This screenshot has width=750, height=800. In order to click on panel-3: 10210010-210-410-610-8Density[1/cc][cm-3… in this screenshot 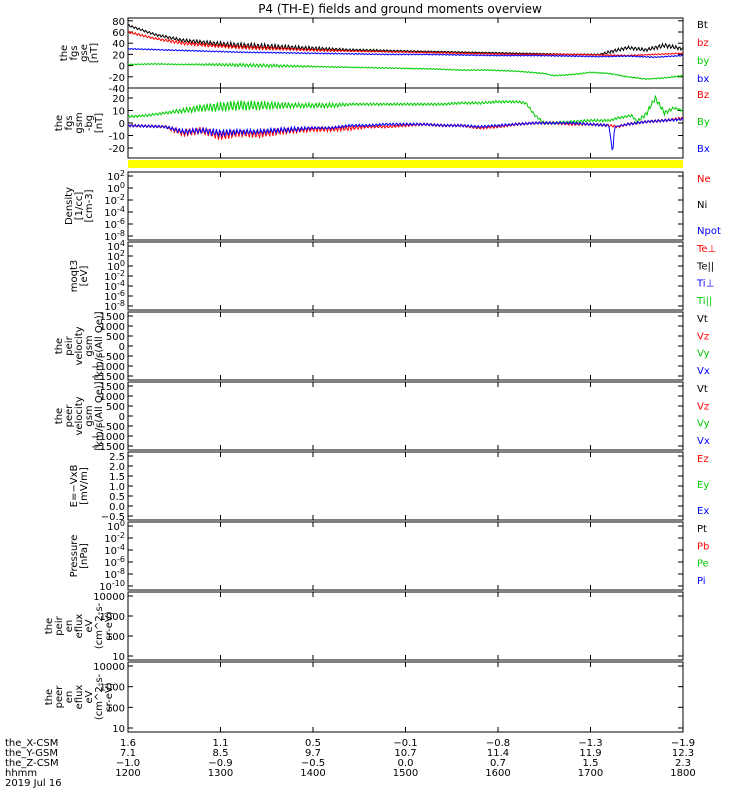, I will do `click(392, 206)`.